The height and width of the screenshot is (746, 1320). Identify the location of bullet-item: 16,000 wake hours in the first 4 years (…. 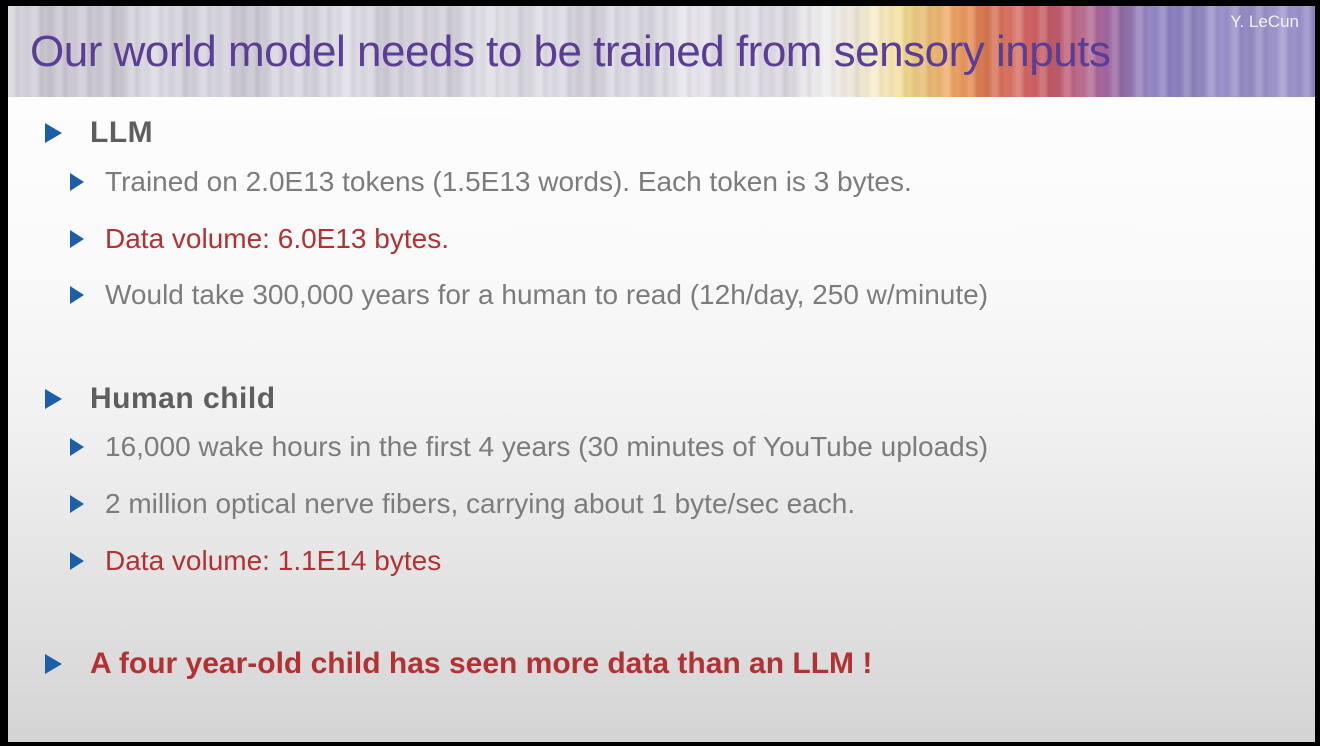
(661, 447).